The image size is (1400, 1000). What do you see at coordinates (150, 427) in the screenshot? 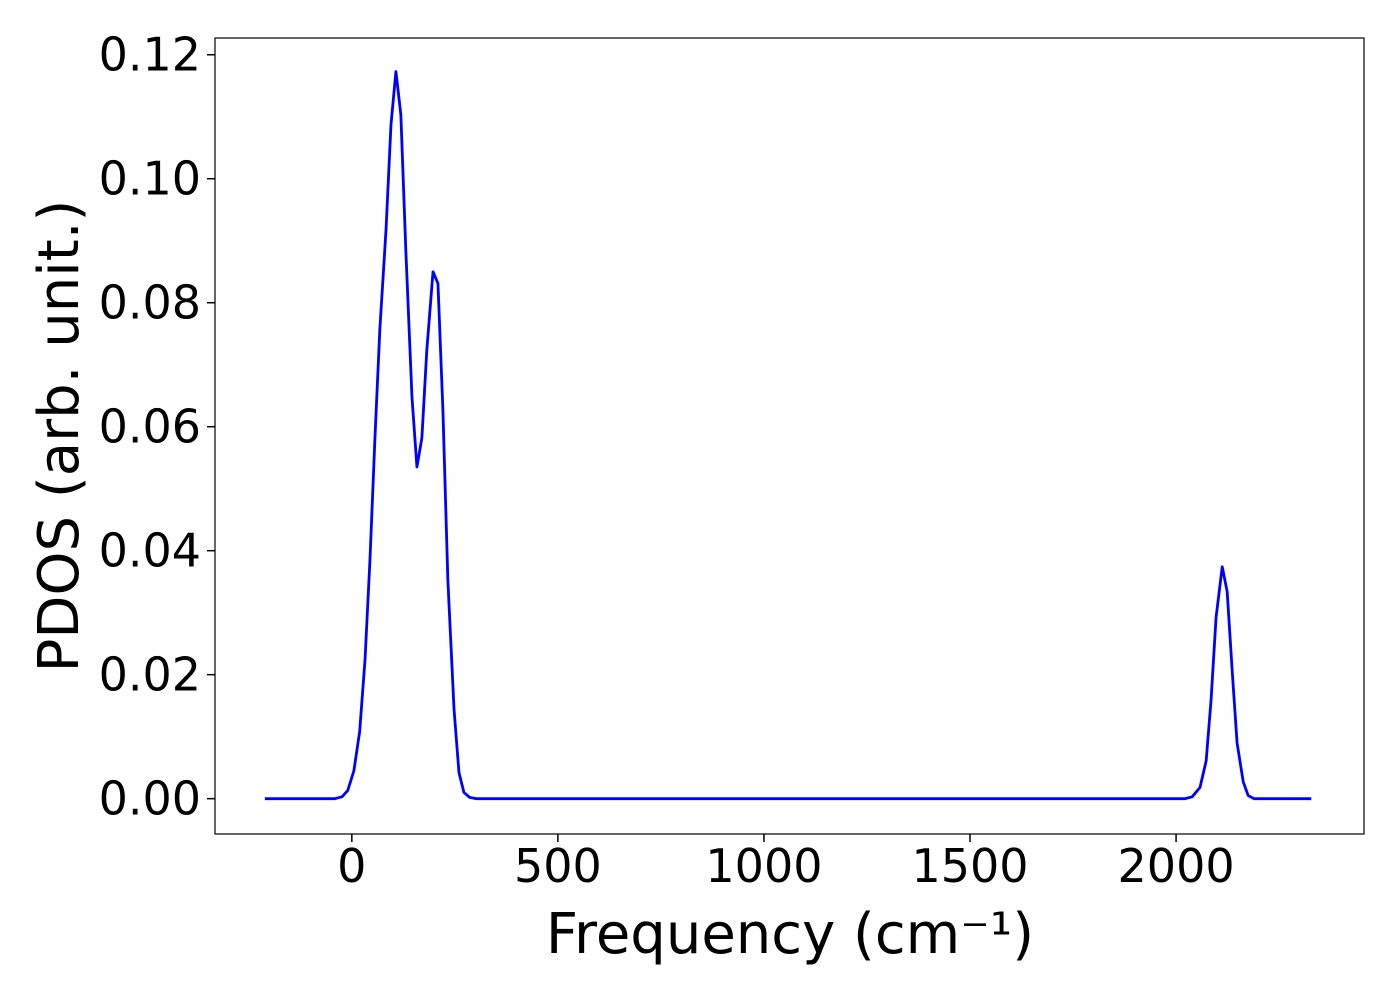
I see `y-tick-label: 0.06` at bounding box center [150, 427].